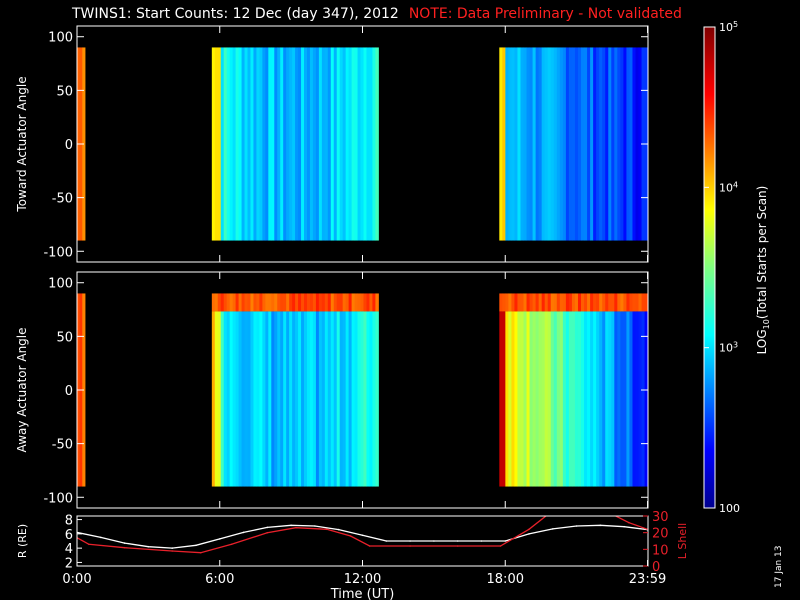 The image size is (800, 600). I want to click on x-axis-label: Time (UT), so click(362, 593).